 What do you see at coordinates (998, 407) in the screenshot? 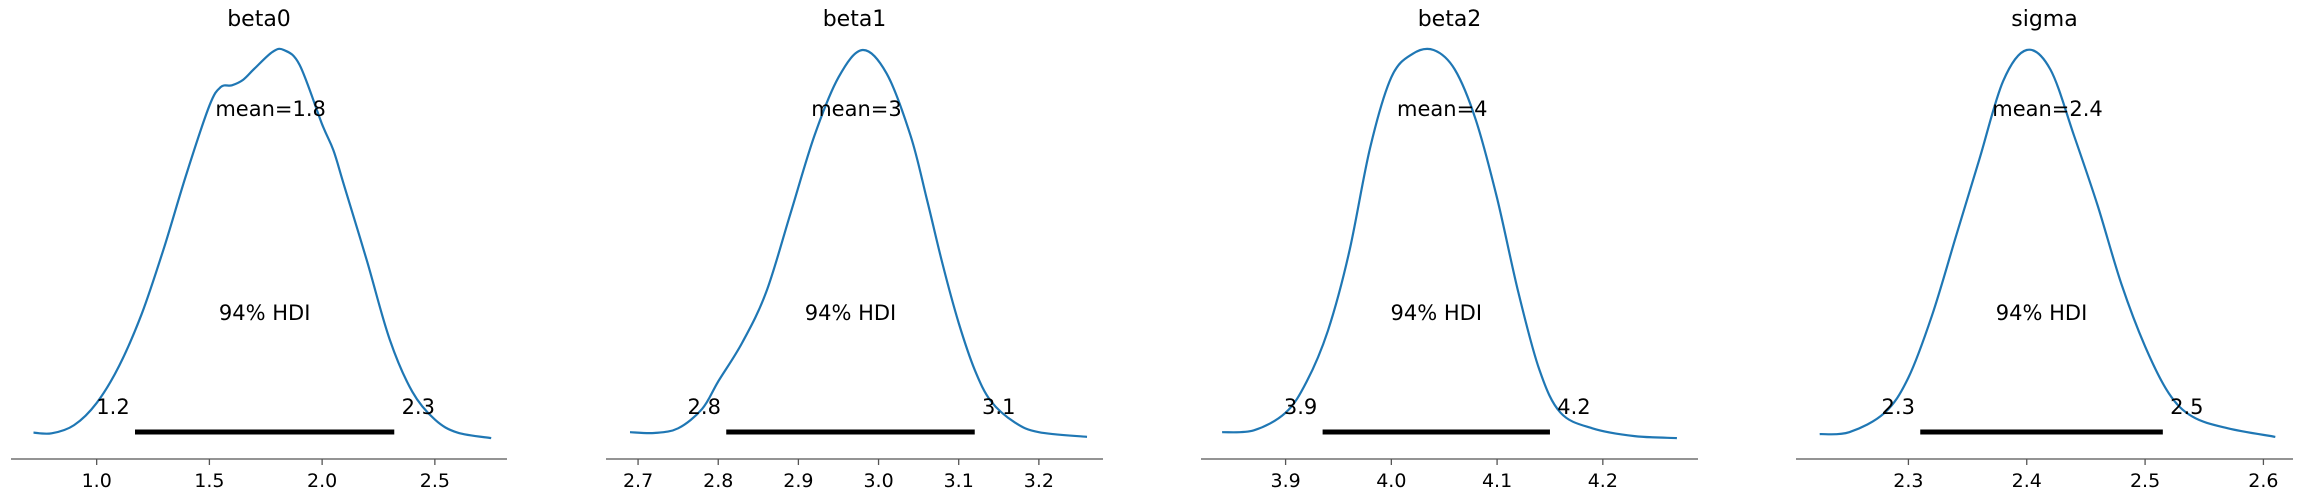
I see `hdi-high-label: 3.1` at bounding box center [998, 407].